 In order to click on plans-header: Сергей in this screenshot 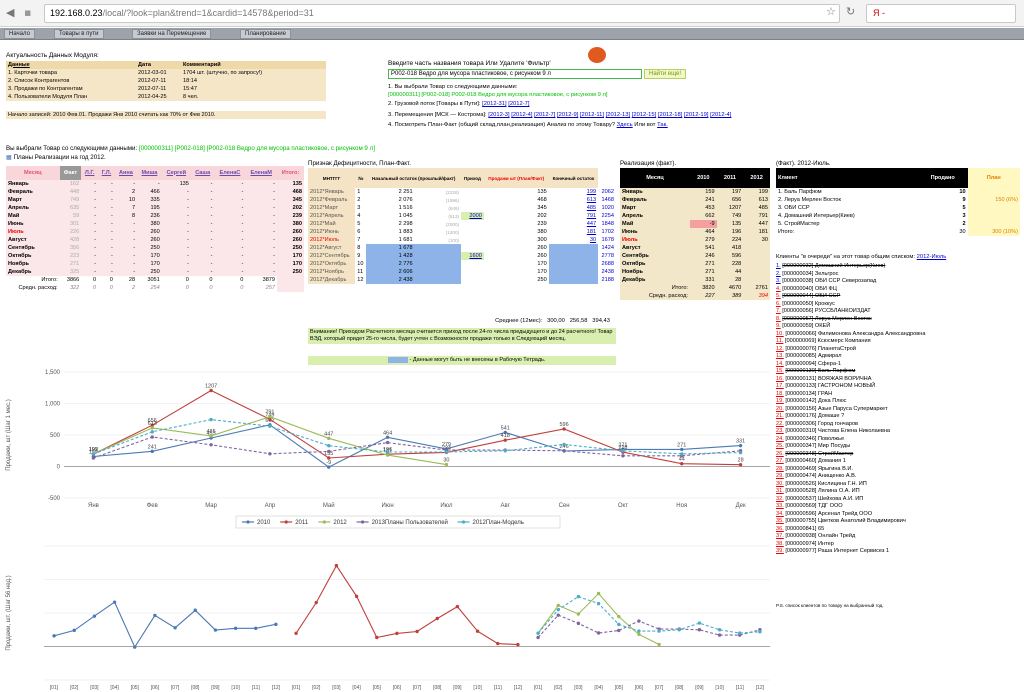, I will do `click(176, 172)`.